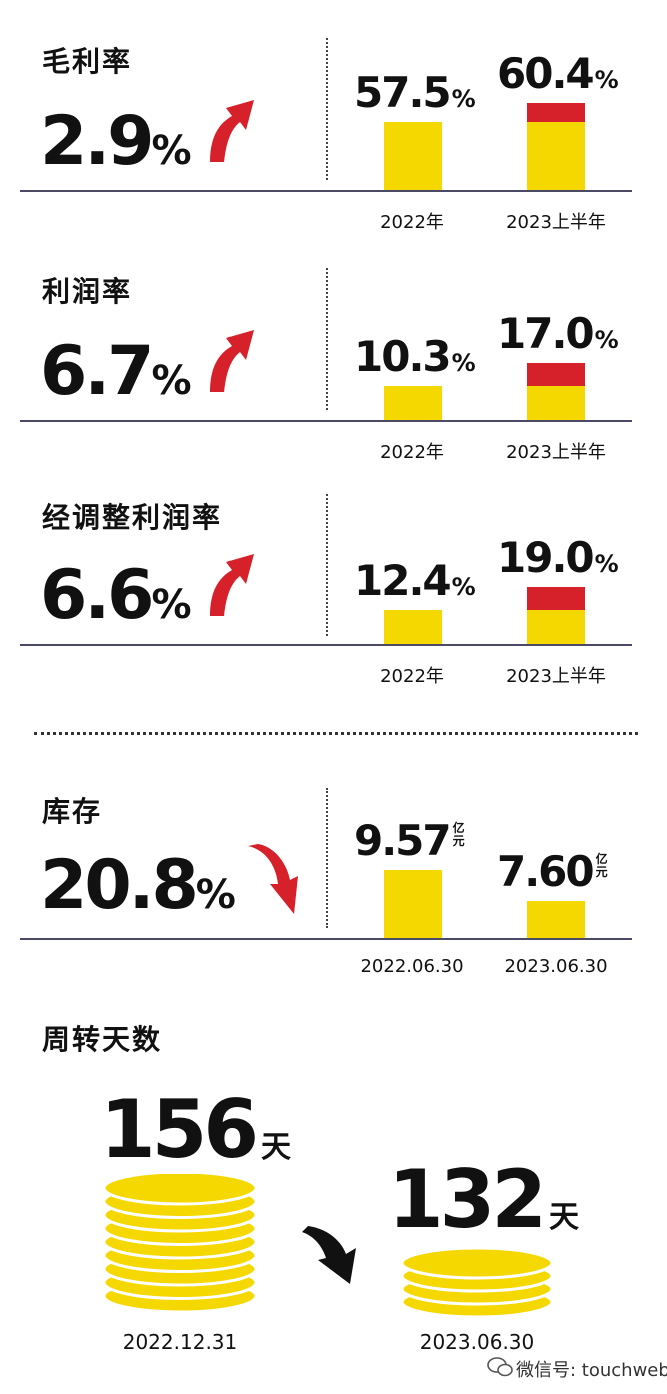 The width and height of the screenshot is (667, 1394). What do you see at coordinates (552, 871) in the screenshot?
I see `bar-value-label: 7.60 亿元` at bounding box center [552, 871].